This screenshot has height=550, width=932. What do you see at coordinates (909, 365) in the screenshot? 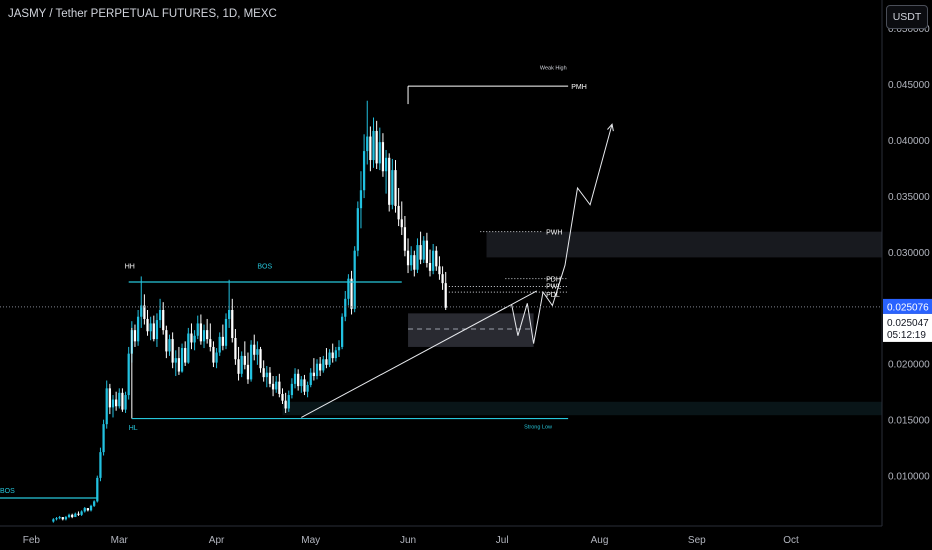
I see `y-tick-label: 0.020000` at bounding box center [909, 365].